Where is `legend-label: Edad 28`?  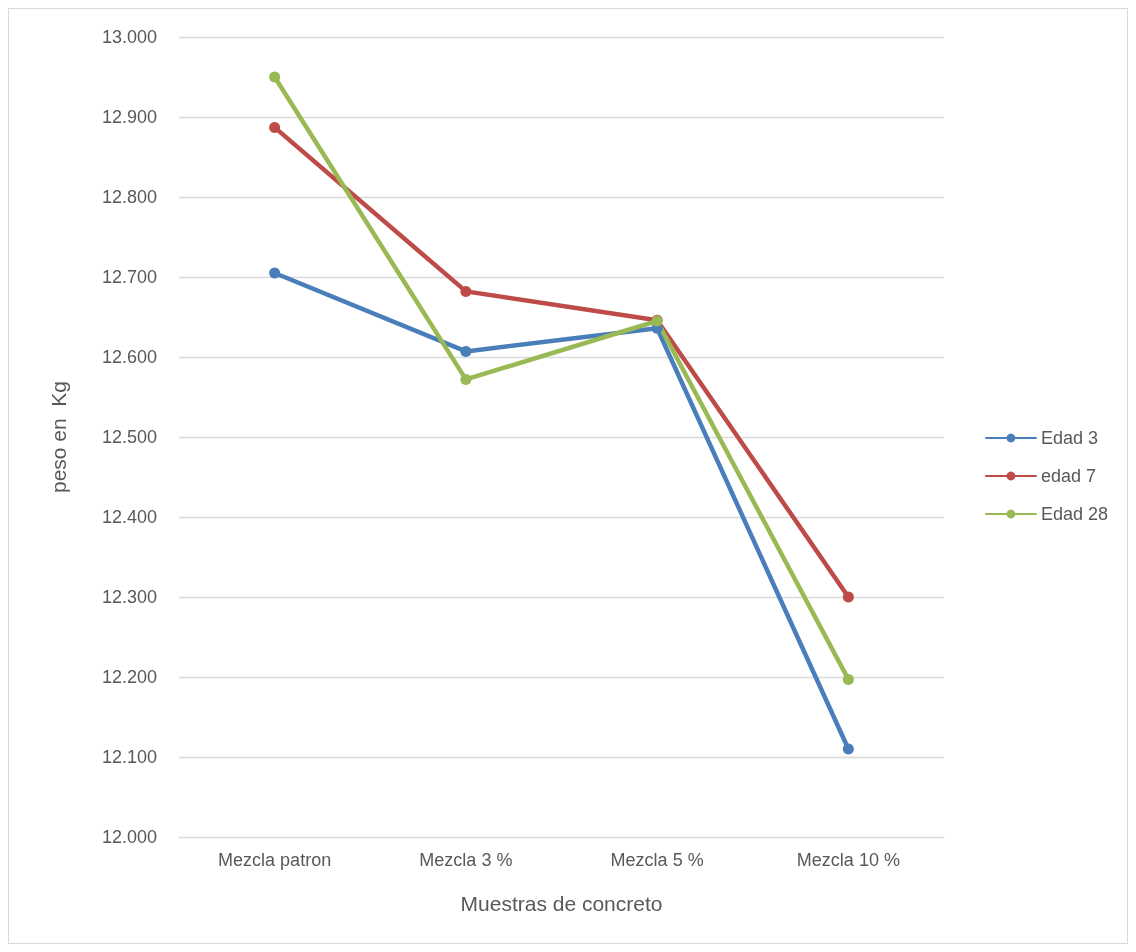 legend-label: Edad 28 is located at coordinates (1074, 514).